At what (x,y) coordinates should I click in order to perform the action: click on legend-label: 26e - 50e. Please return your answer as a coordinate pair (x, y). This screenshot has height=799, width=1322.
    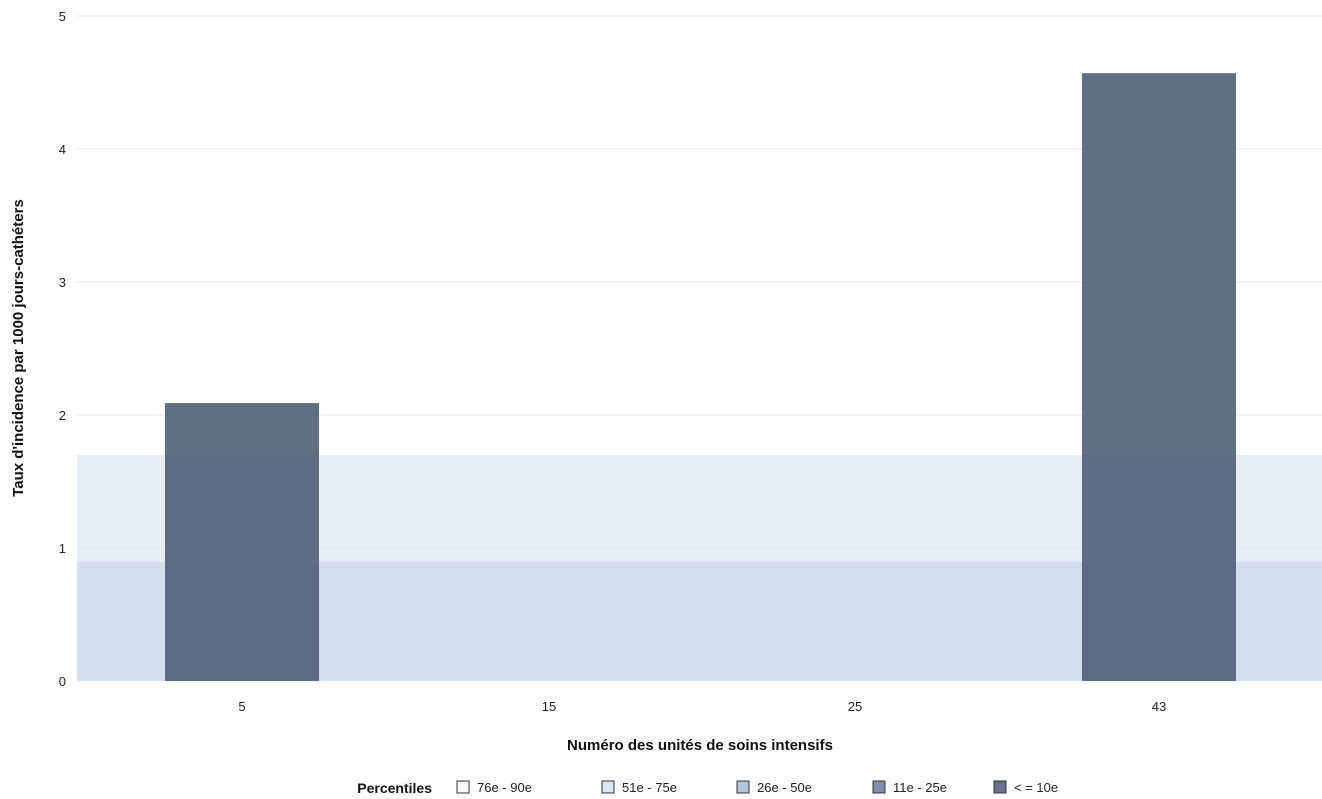
    Looking at the image, I should click on (784, 787).